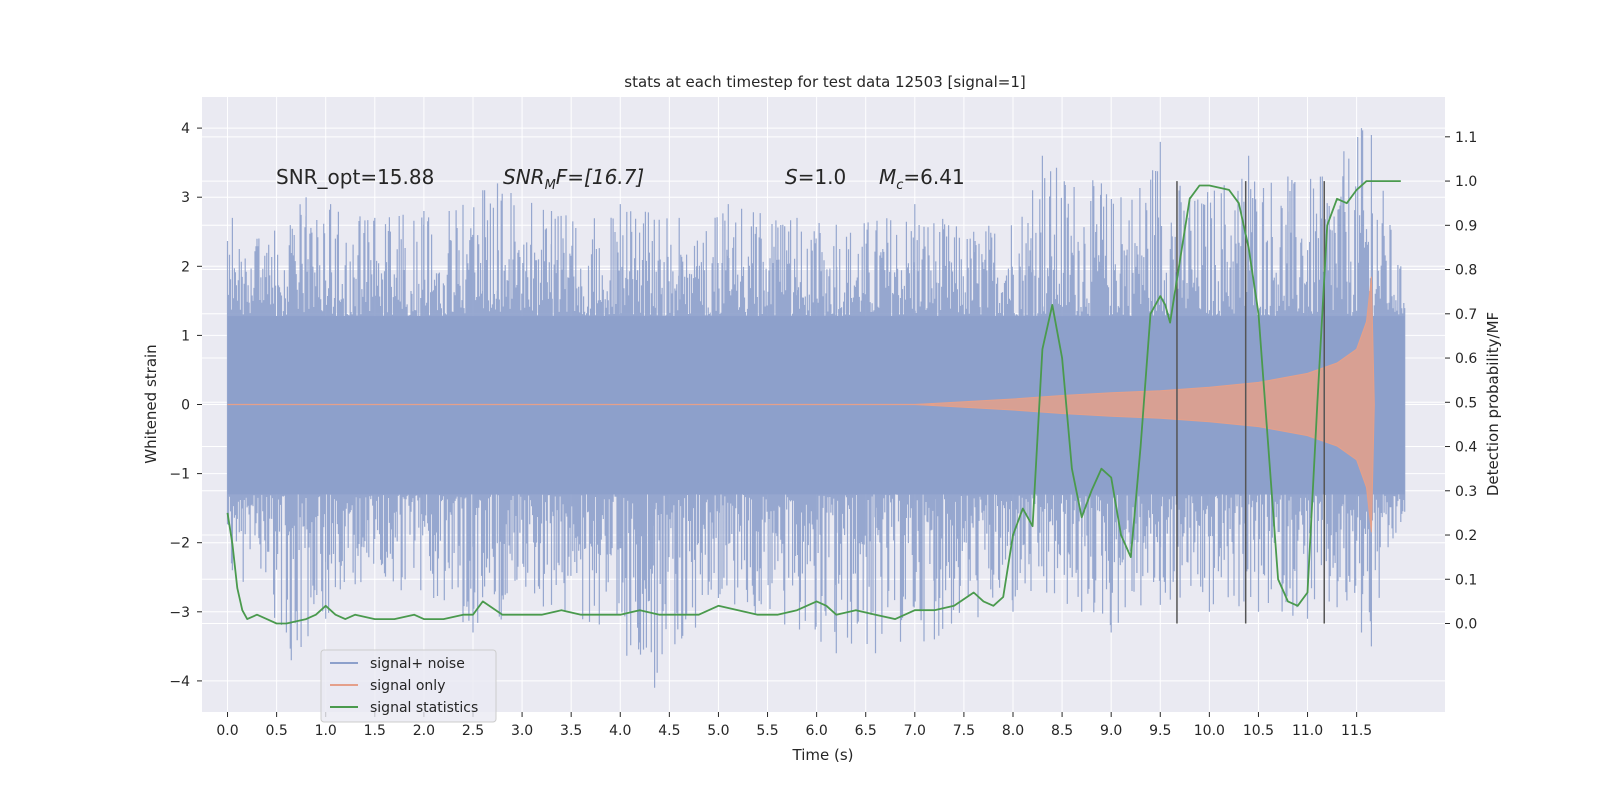 The height and width of the screenshot is (800, 1600). What do you see at coordinates (179, 682) in the screenshot?
I see `y-tick-label-8: −4` at bounding box center [179, 682].